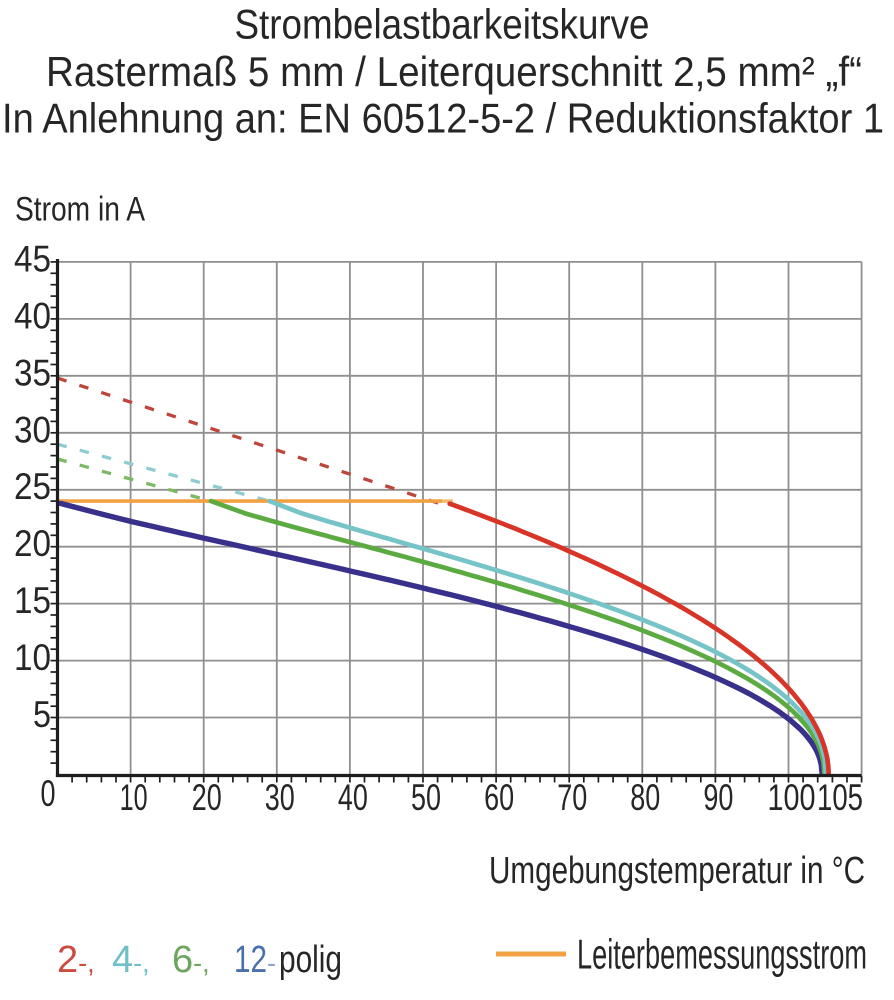 The height and width of the screenshot is (1000, 894). What do you see at coordinates (677, 871) in the screenshot?
I see `svg-text: Umgebungstemperatur in °C` at bounding box center [677, 871].